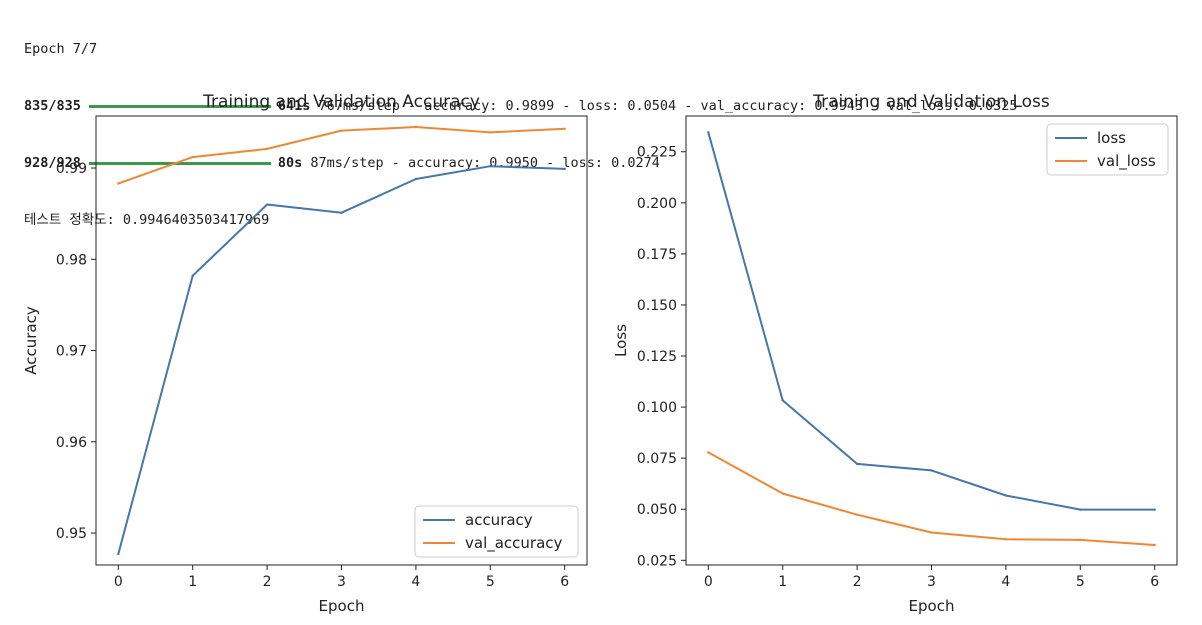 The image size is (1202, 625). Describe the element at coordinates (290, 163) in the screenshot. I see `elapsed-time: 80s` at that location.